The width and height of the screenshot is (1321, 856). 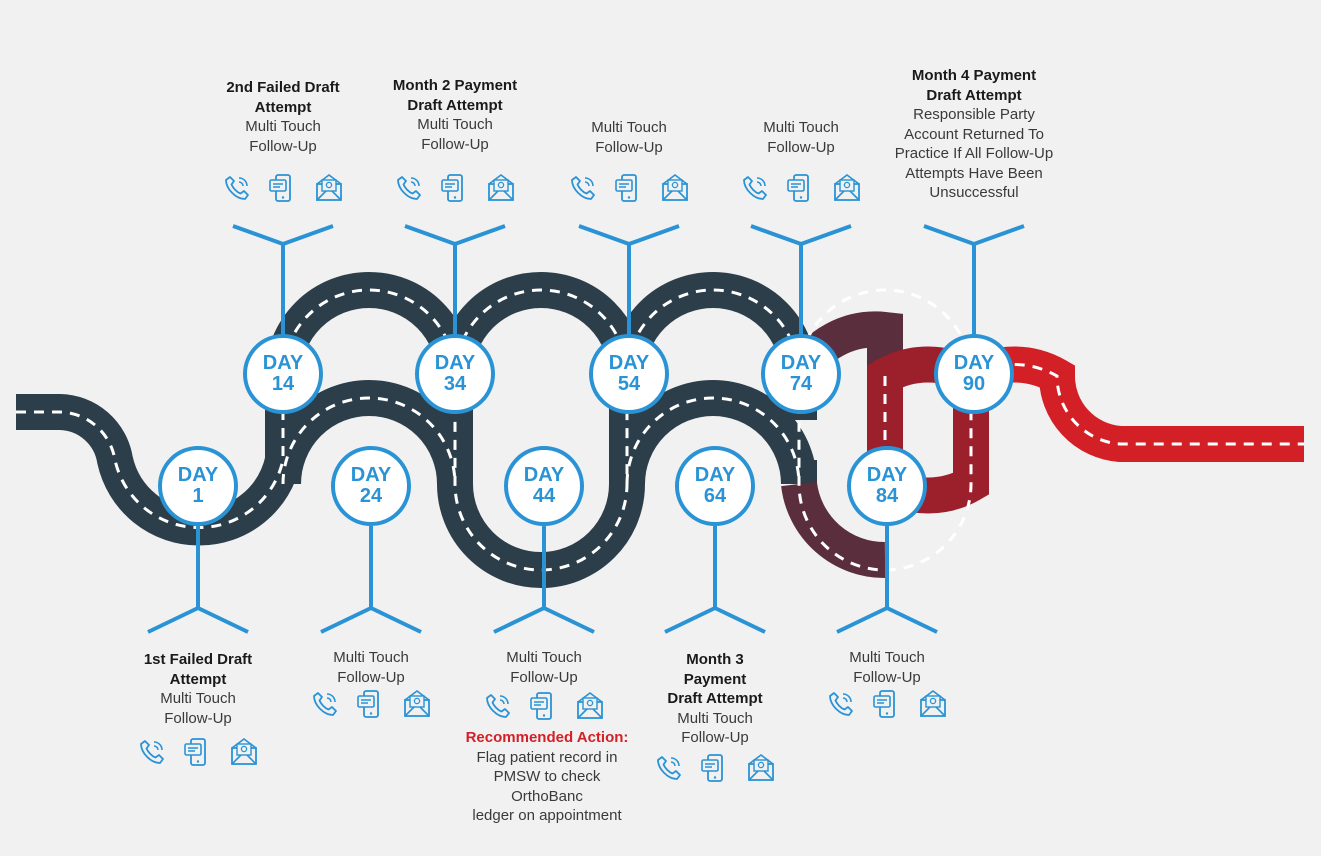 What do you see at coordinates (455, 85) in the screenshot?
I see `milestone-title: Month 2 Payment` at bounding box center [455, 85].